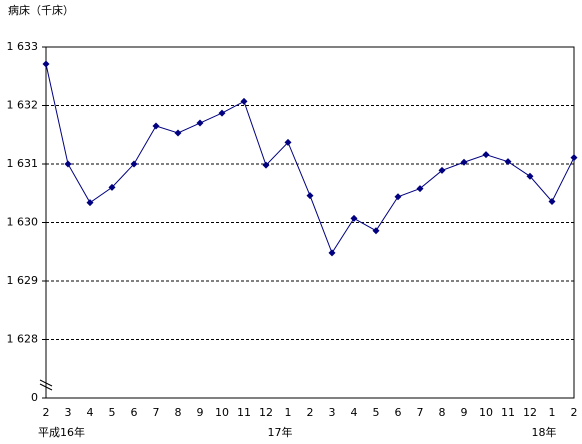  I want to click on x-group-label: 18年, so click(544, 432).